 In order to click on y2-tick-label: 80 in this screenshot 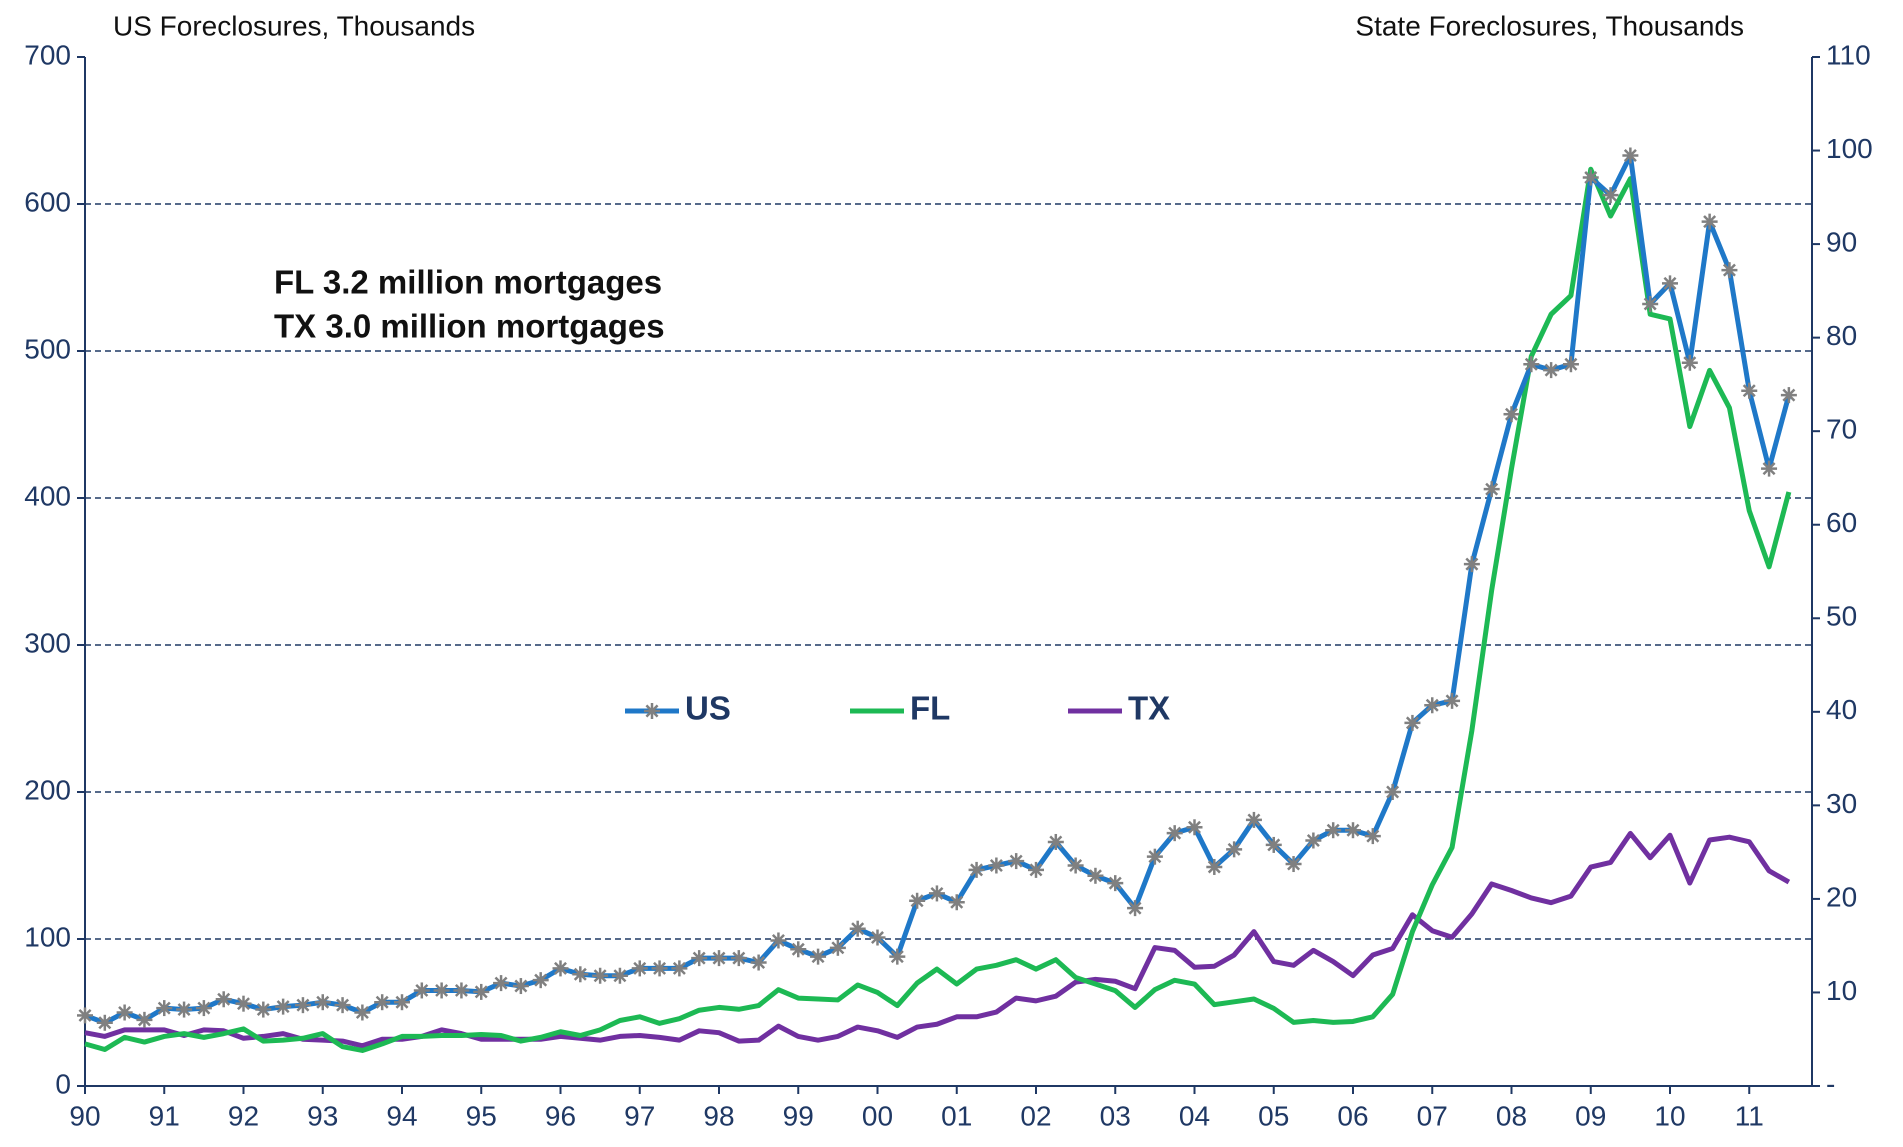, I will do `click(1841, 335)`.